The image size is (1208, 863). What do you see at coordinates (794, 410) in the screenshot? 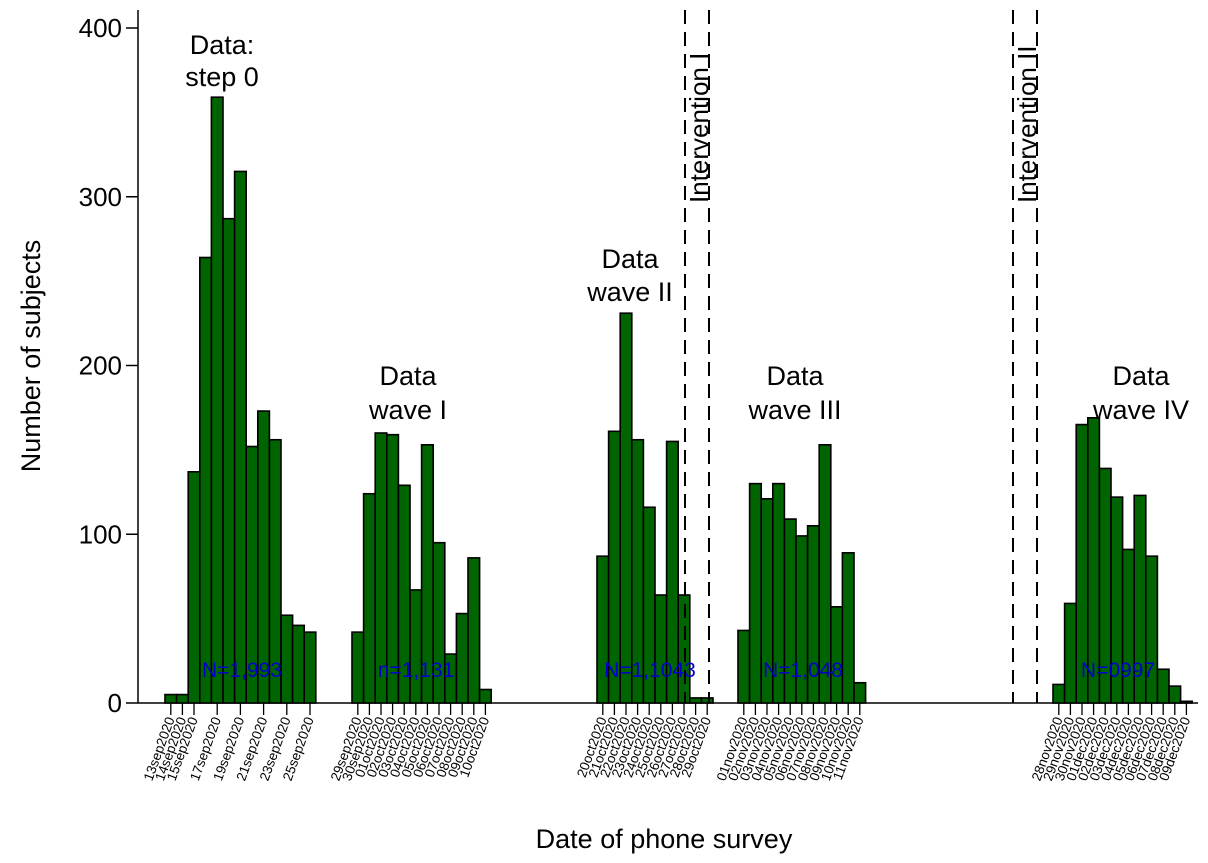
I see `group-label-line2: wave III` at bounding box center [794, 410].